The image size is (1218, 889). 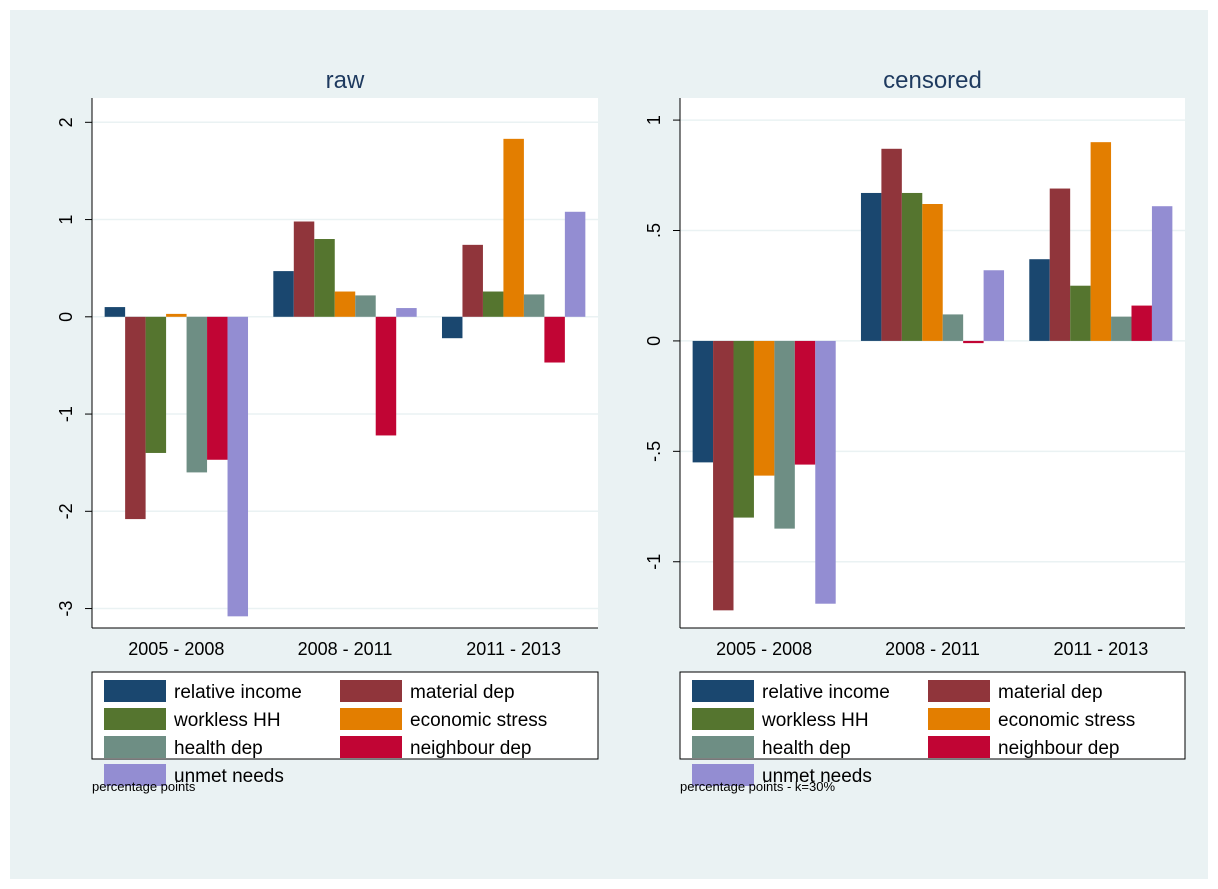 What do you see at coordinates (654, 230) in the screenshot?
I see `y-tick-label: .5` at bounding box center [654, 230].